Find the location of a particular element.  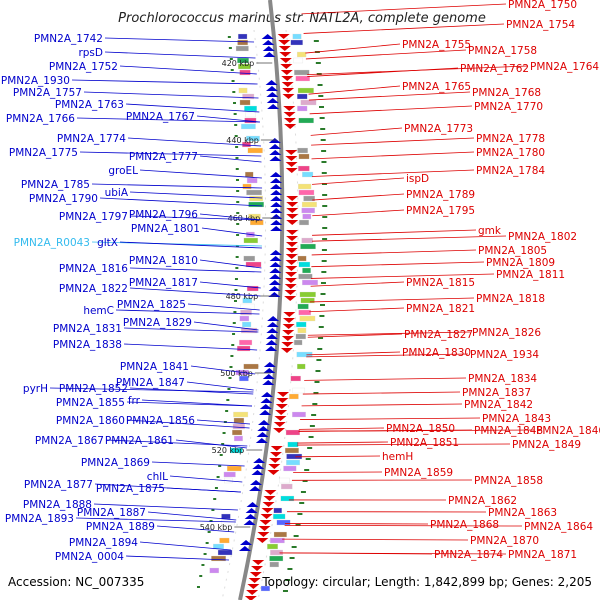

left-label-pmn2a_1742: PMN2A_1742 is located at coordinates (68, 39).